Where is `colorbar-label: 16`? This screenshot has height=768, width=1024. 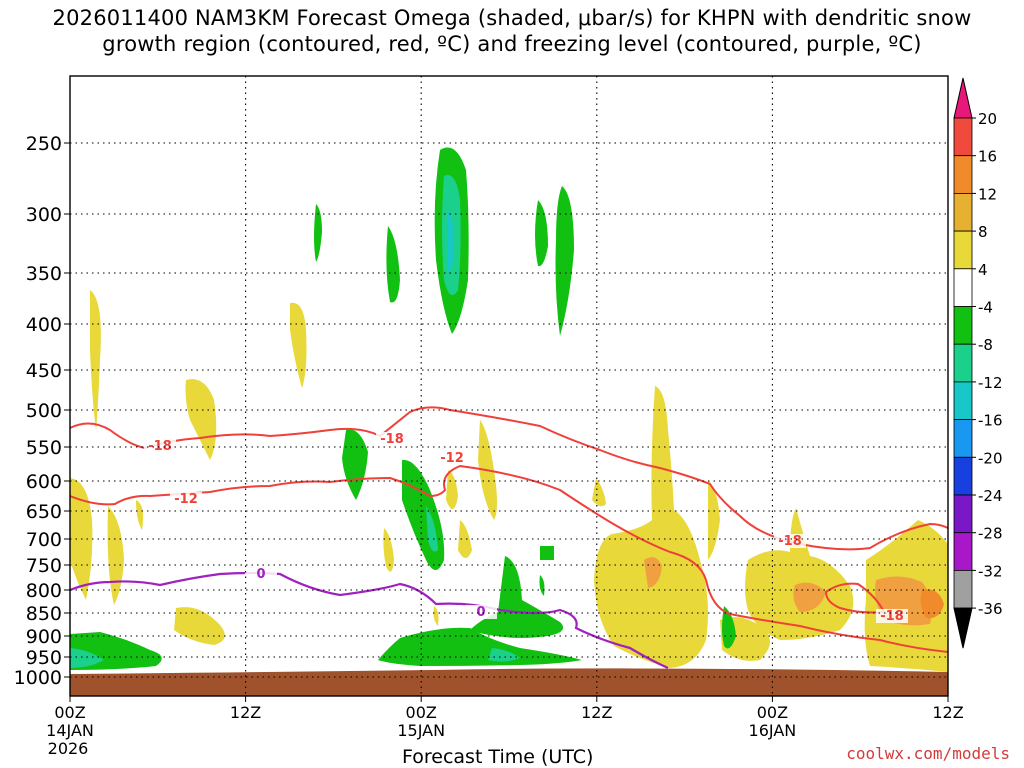 colorbar-label: 16 is located at coordinates (987, 157).